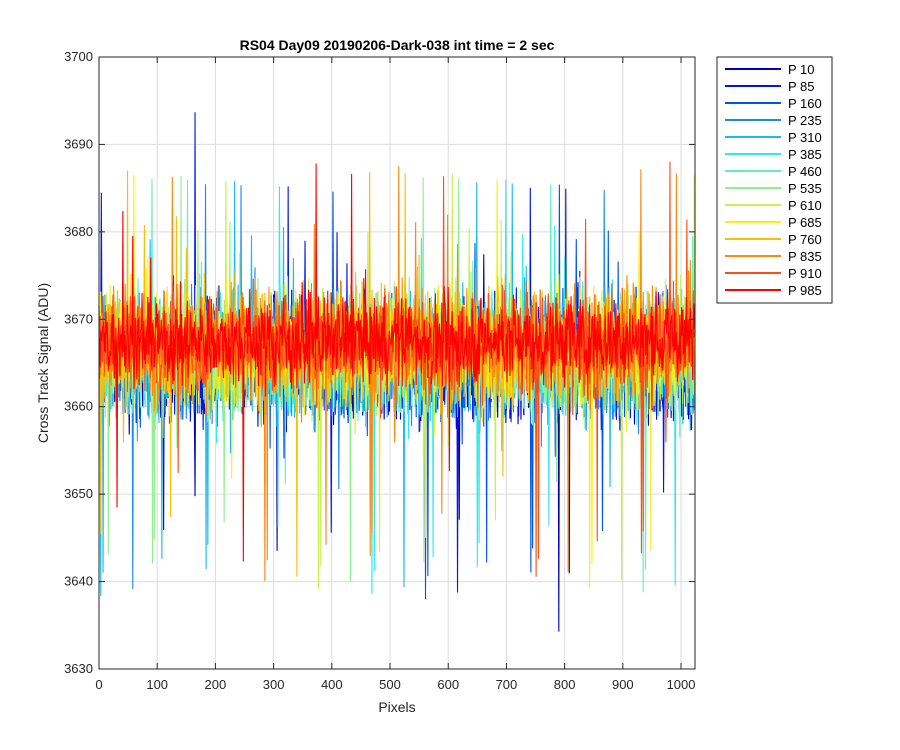 The width and height of the screenshot is (900, 750). I want to click on x-tick-label: 500, so click(390, 684).